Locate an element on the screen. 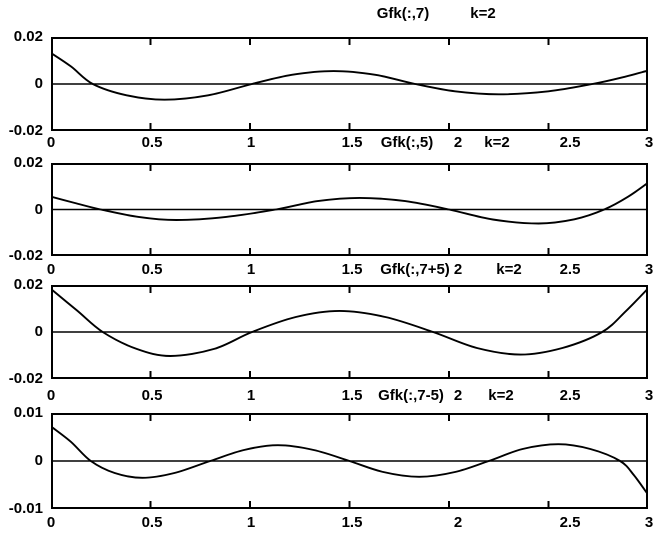 This screenshot has height=540, width=657. y-tick-label: 0.01 is located at coordinates (28, 412).